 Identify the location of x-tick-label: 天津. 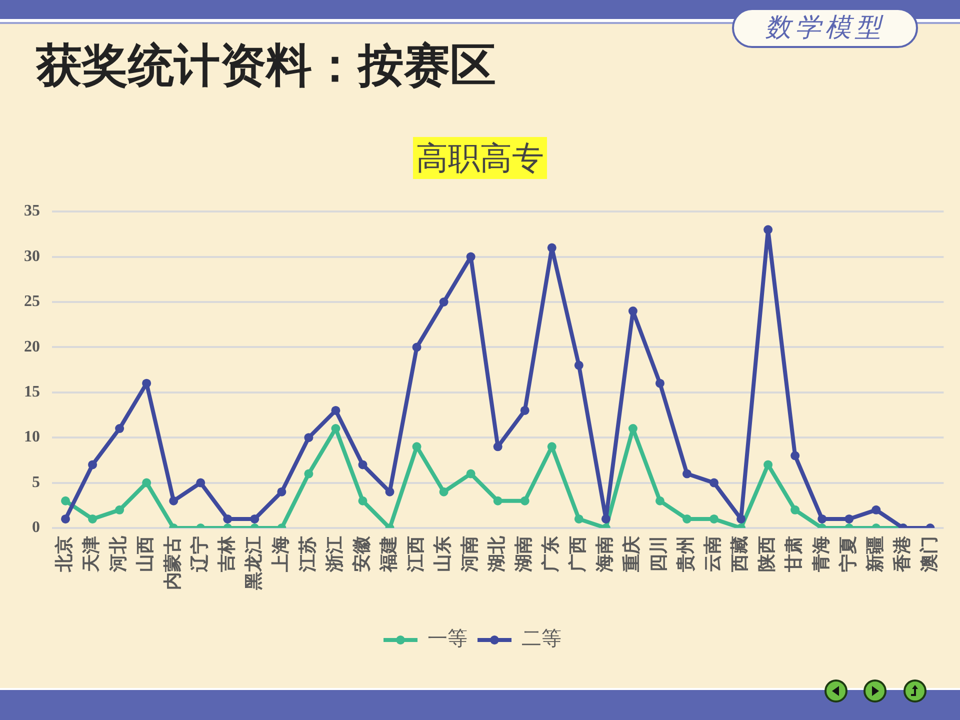
(91, 554).